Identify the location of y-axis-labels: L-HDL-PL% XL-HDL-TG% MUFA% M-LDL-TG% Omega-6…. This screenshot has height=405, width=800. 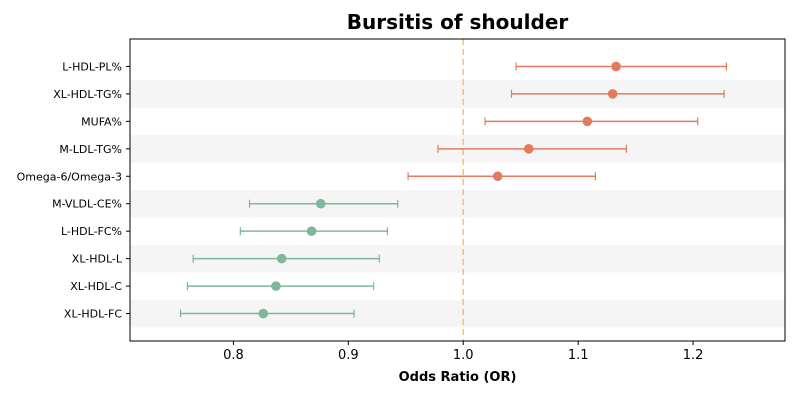
(73, 190).